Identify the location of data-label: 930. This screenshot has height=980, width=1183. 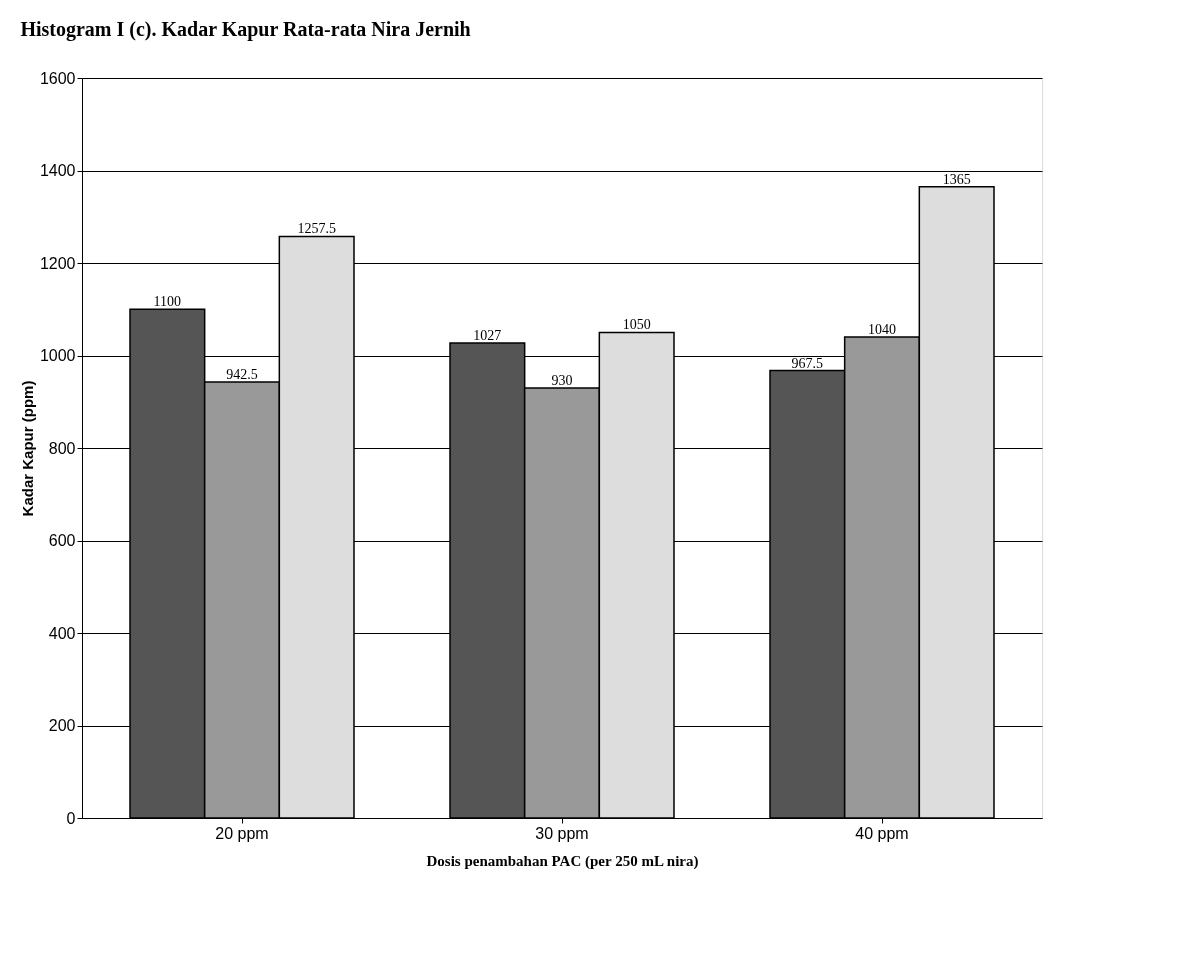
(562, 380).